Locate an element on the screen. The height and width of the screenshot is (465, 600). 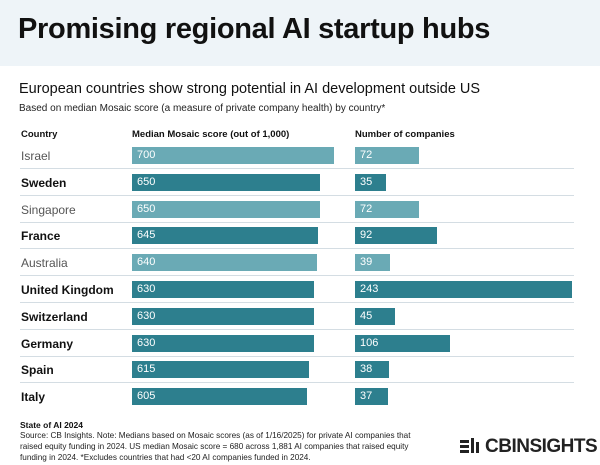
country-label: Switzerland is located at coordinates (54, 316).